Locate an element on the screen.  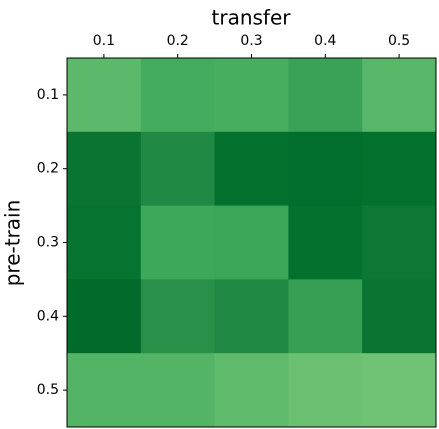
x-tick-label: 0.2 is located at coordinates (178, 41).